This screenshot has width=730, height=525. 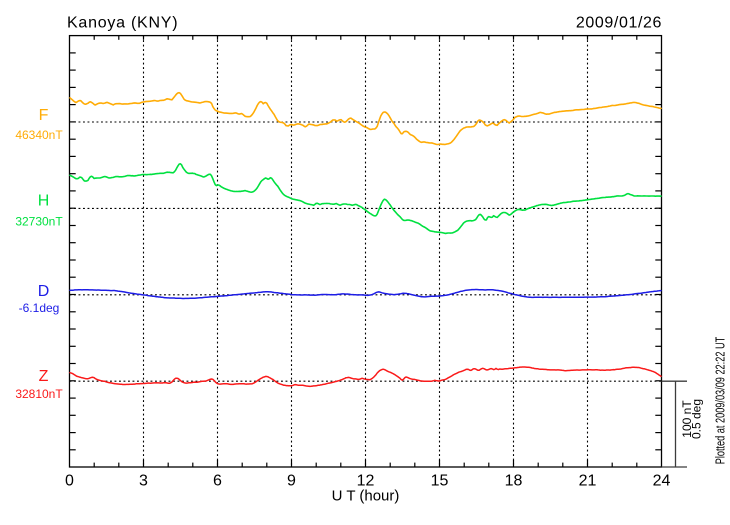 What do you see at coordinates (696, 419) in the screenshot?
I see `svg-text: 0.5 deg` at bounding box center [696, 419].